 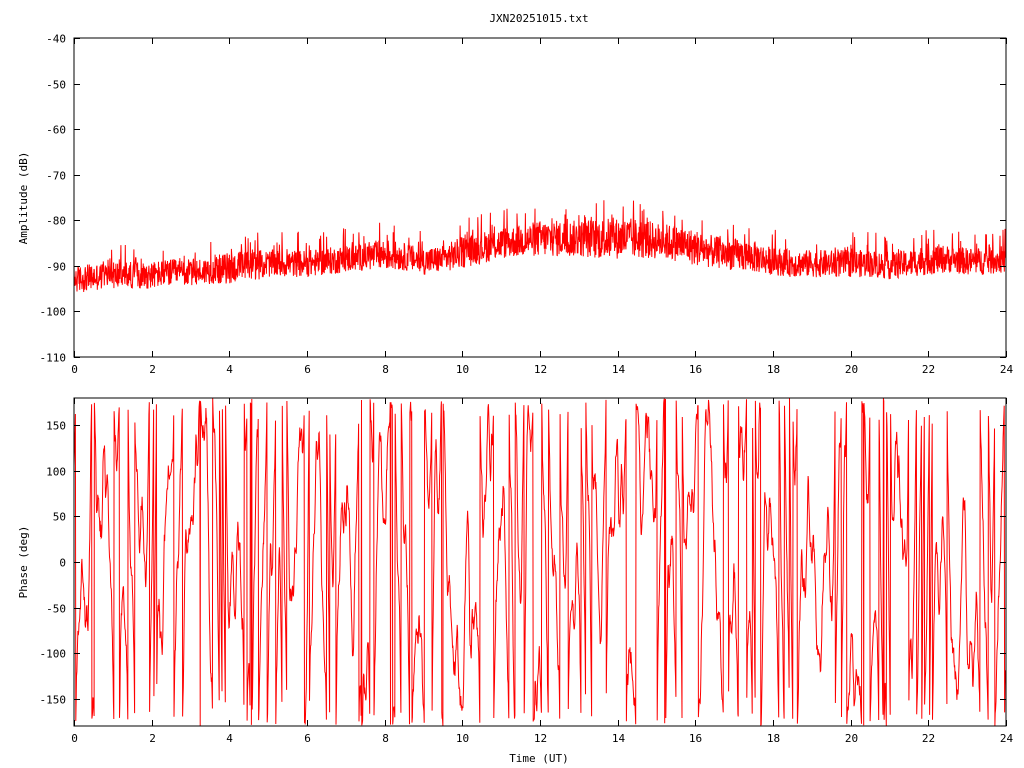 What do you see at coordinates (307, 738) in the screenshot?
I see `phase-x-tick-label: 6` at bounding box center [307, 738].